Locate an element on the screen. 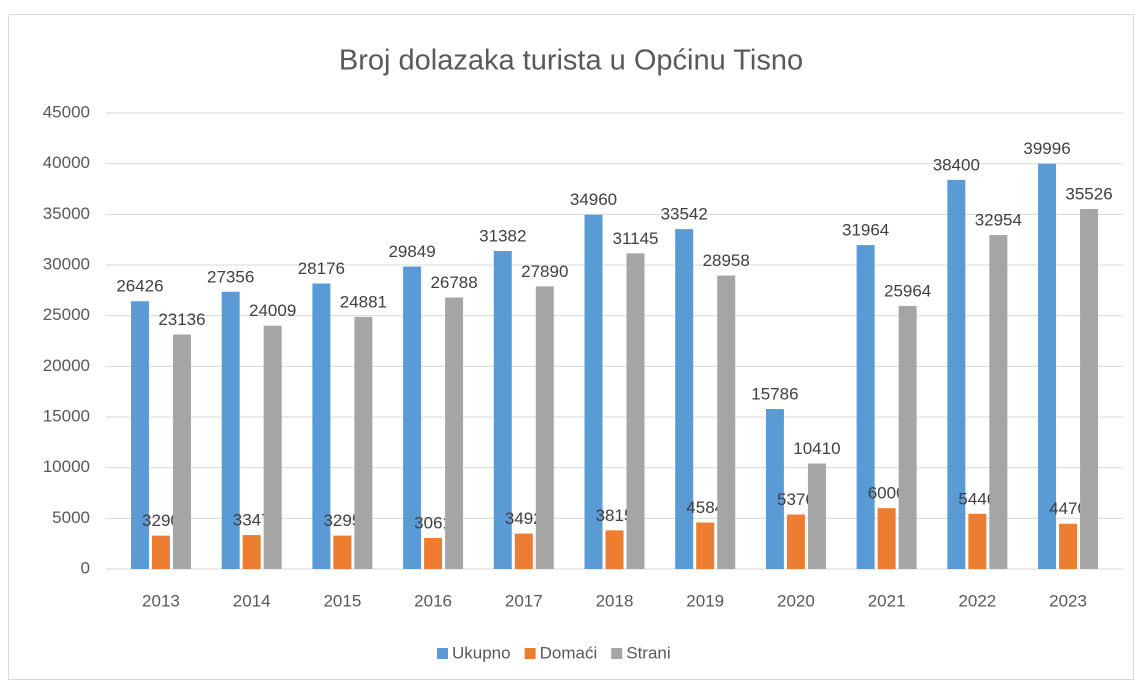 The width and height of the screenshot is (1142, 684). value-label: 3061 is located at coordinates (433, 522).